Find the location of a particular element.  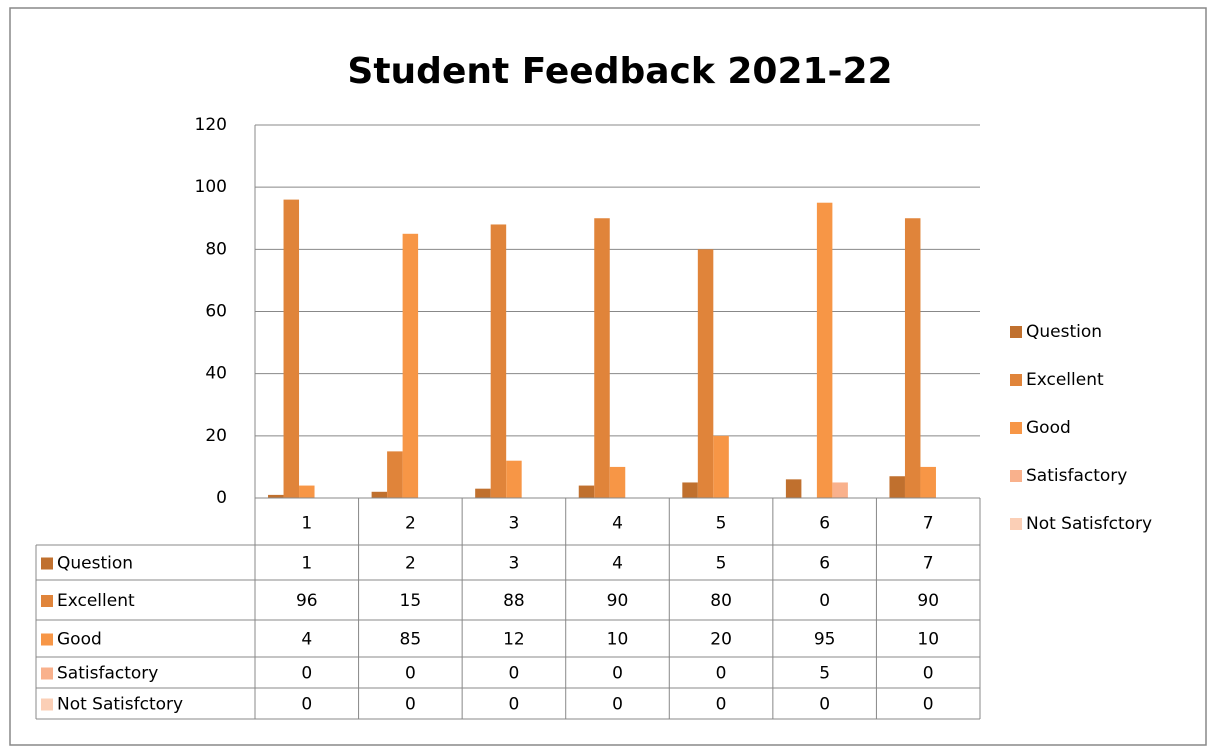

table-cell: 95 is located at coordinates (825, 640).